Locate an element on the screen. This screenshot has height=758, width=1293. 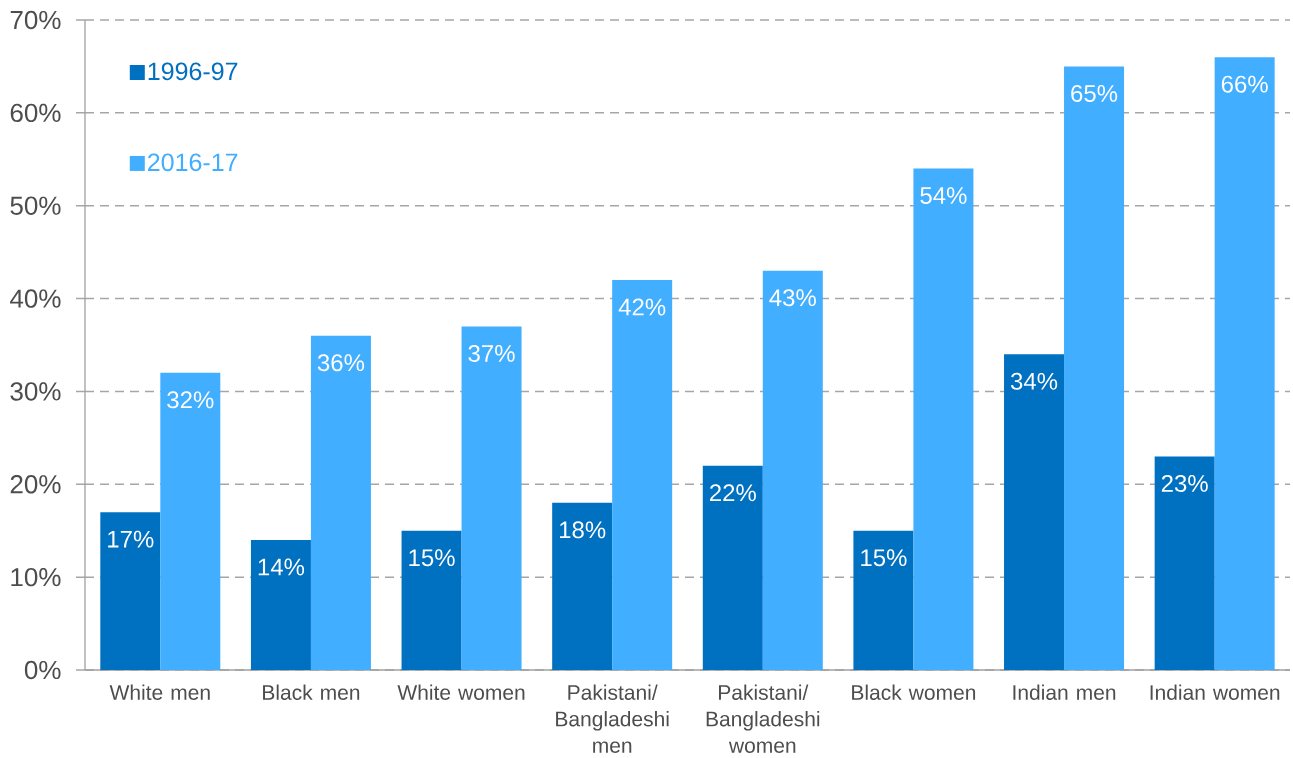
y-tick-label: 60% is located at coordinates (35, 113).